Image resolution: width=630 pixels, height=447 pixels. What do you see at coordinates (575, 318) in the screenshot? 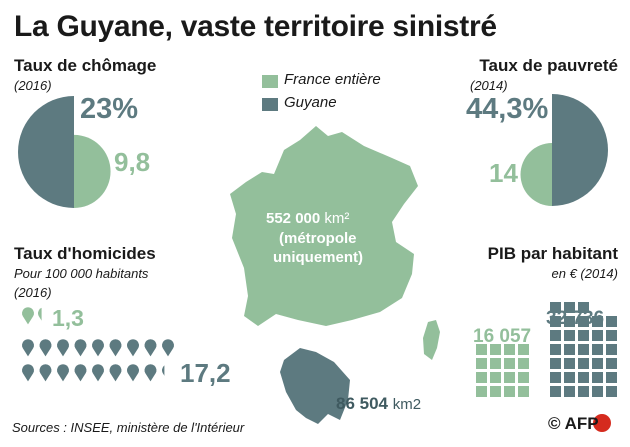
I see `pib-guyane-label: 32 736` at bounding box center [575, 318].